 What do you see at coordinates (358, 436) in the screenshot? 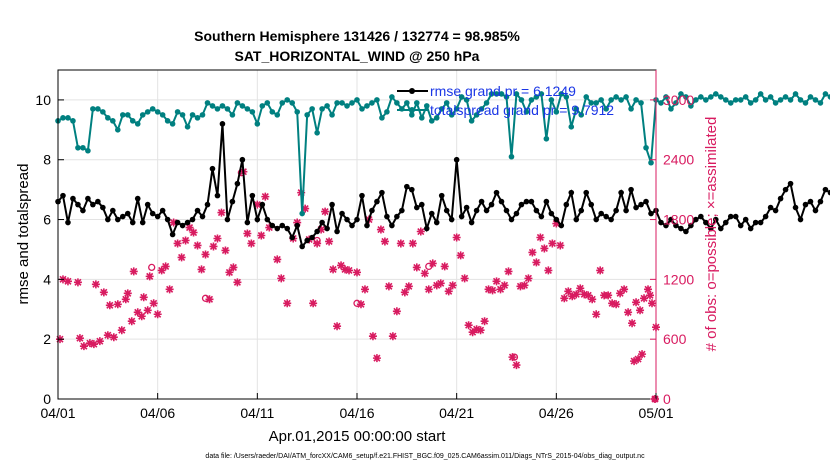
I see `x-axis-label: Apr.01,2015 00:00:00 start` at bounding box center [358, 436].